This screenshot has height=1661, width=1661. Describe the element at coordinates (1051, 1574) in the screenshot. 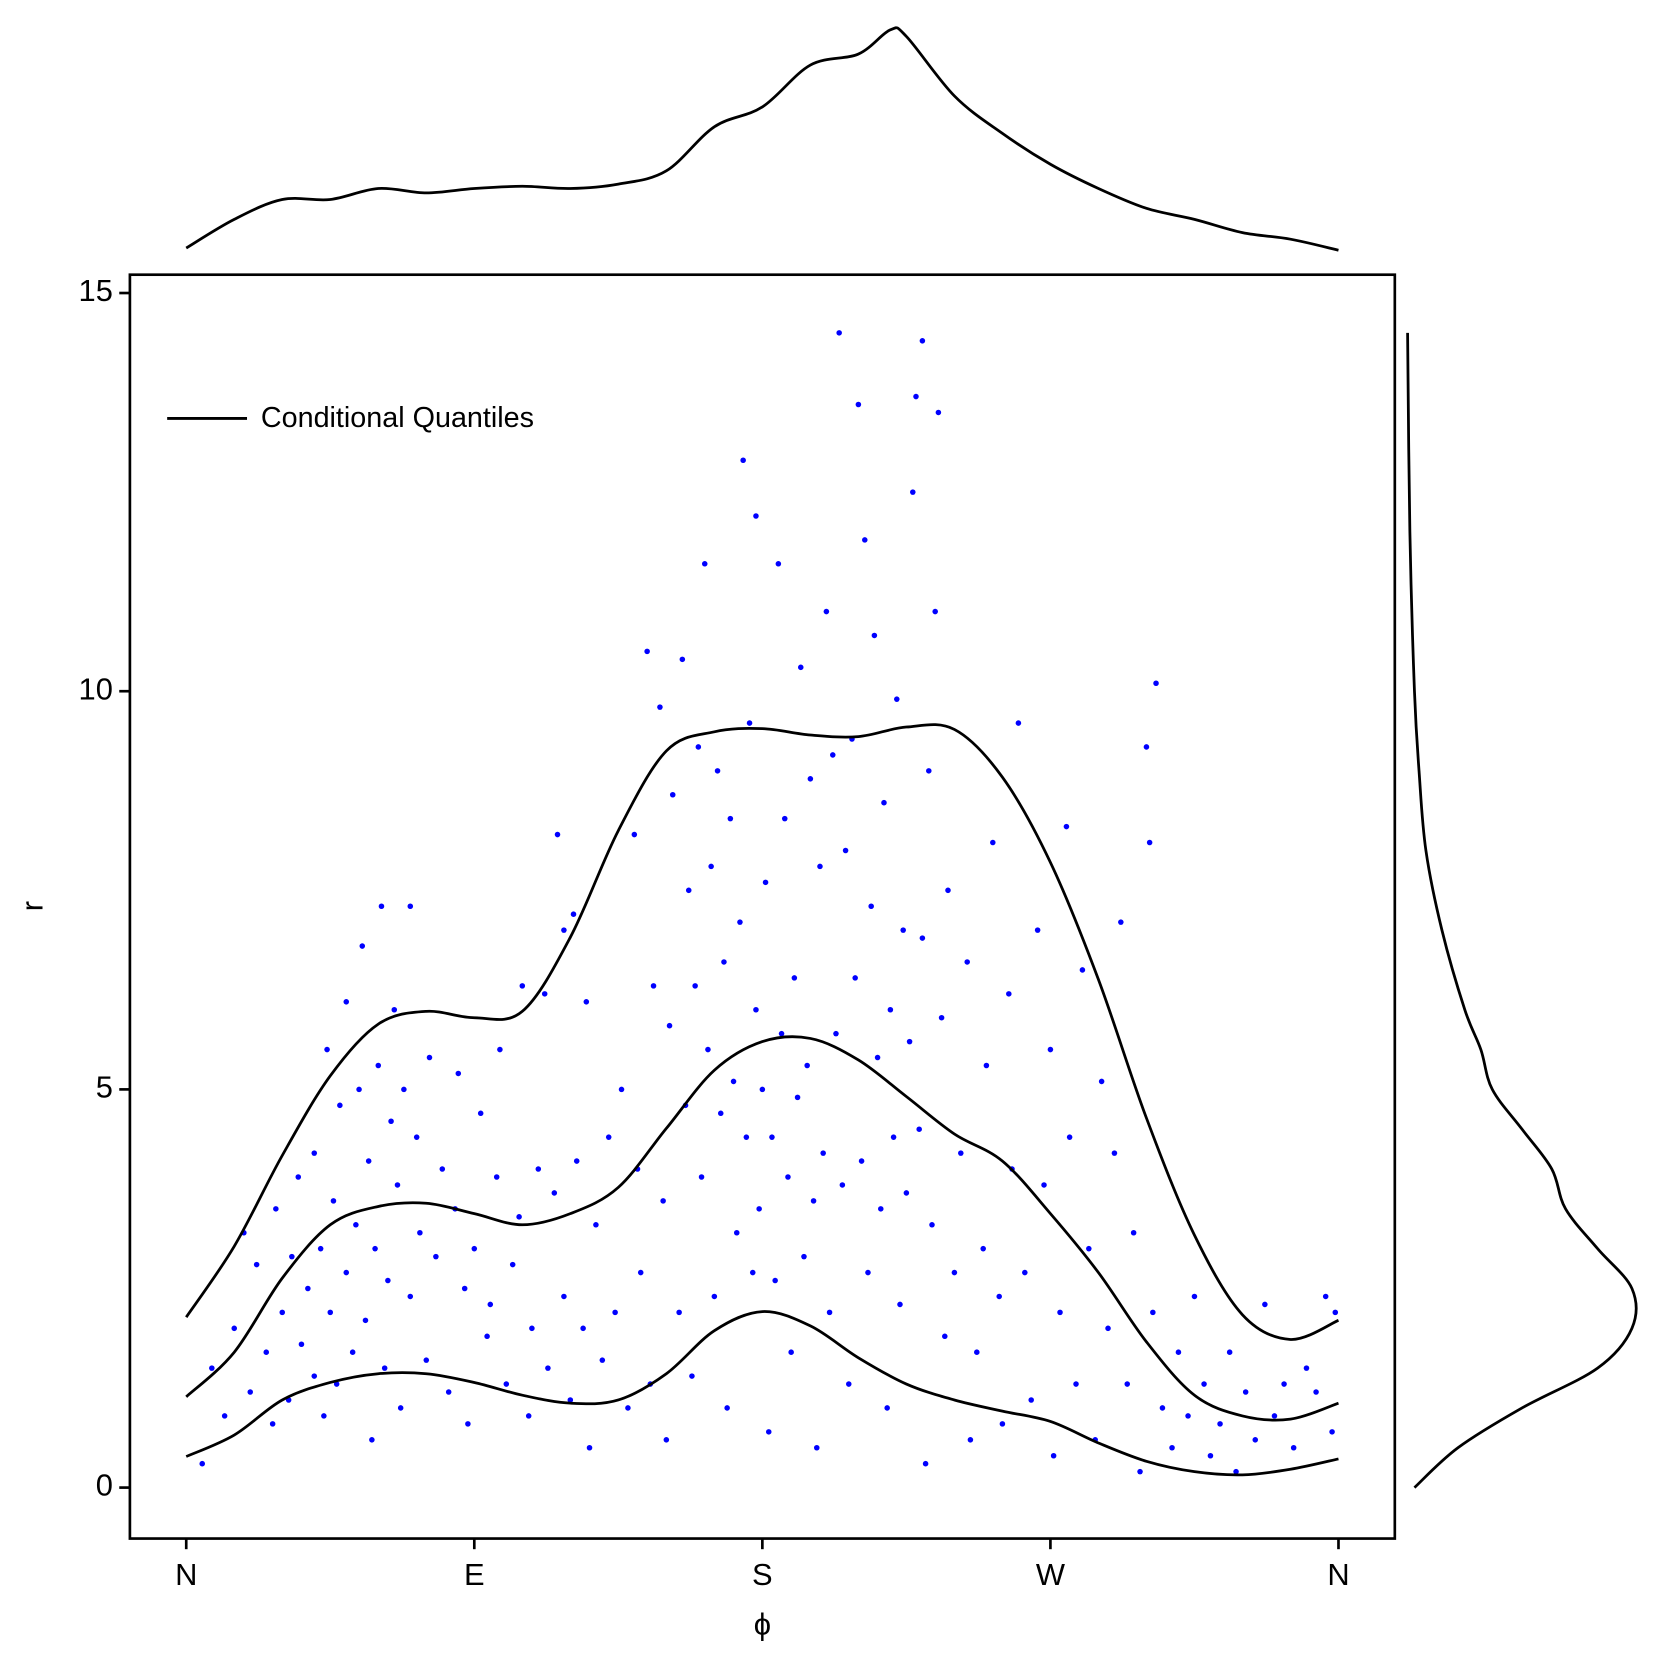

I see `x-tick-label: W` at that location.